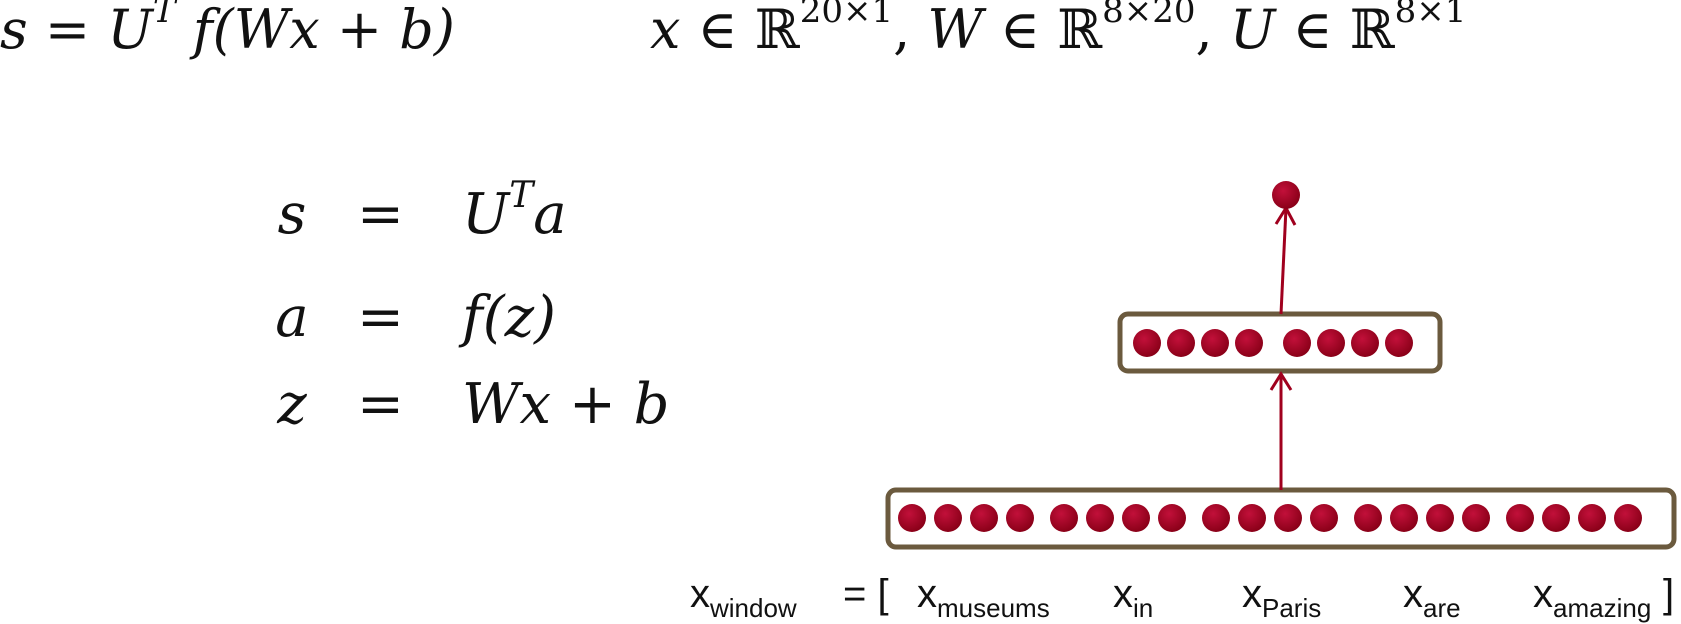 The height and width of the screenshot is (624, 1681). I want to click on word-subscript: Paris, so click(1292, 608).